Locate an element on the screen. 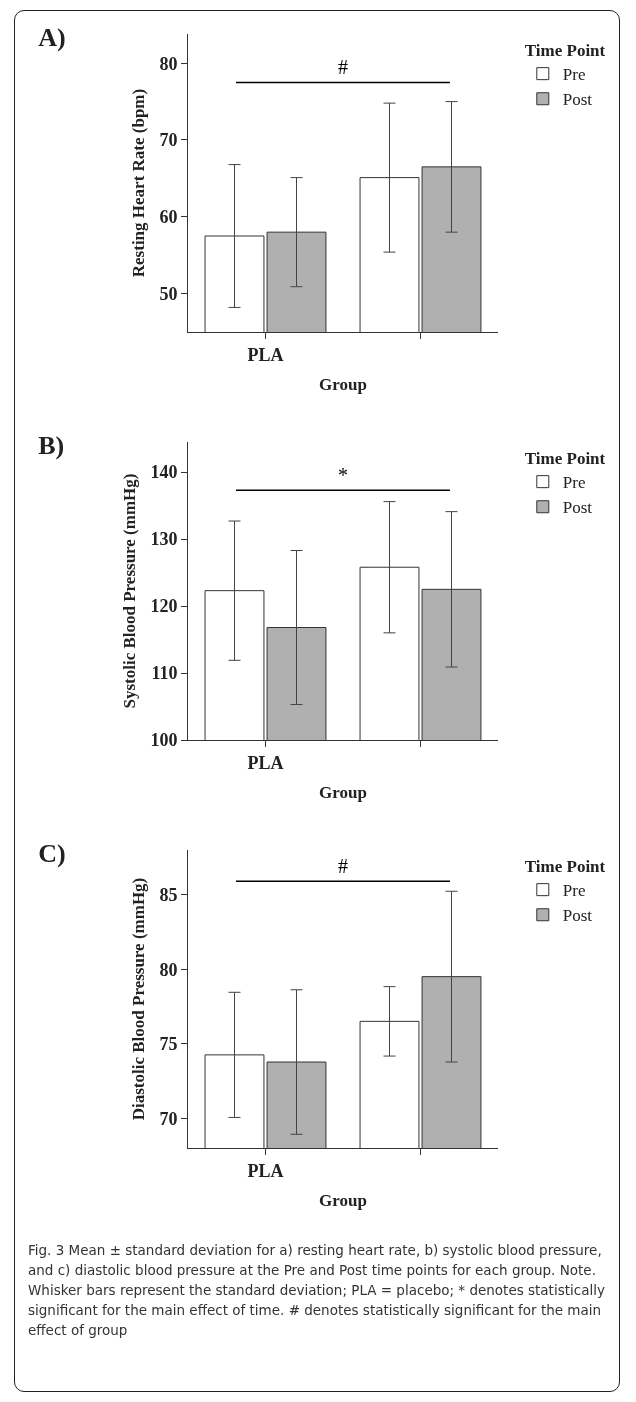 The image size is (636, 1402). y-tick-label: 120 is located at coordinates (164, 606).